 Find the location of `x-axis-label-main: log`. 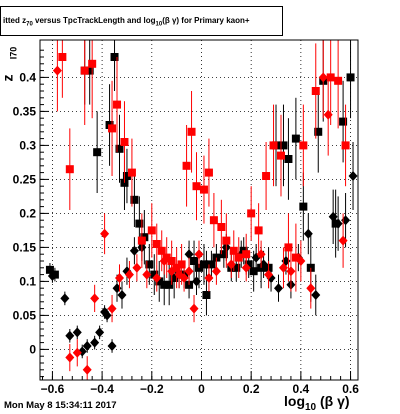

x-axis-label-main: log is located at coordinates (294, 401).